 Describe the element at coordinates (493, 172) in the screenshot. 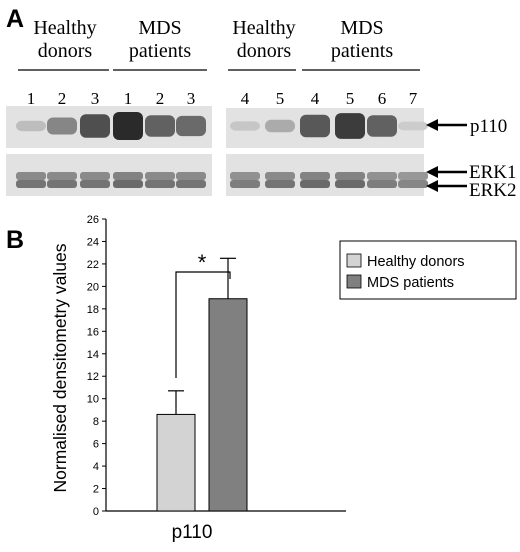

I see `erk1-marker-label: ERK1` at that location.